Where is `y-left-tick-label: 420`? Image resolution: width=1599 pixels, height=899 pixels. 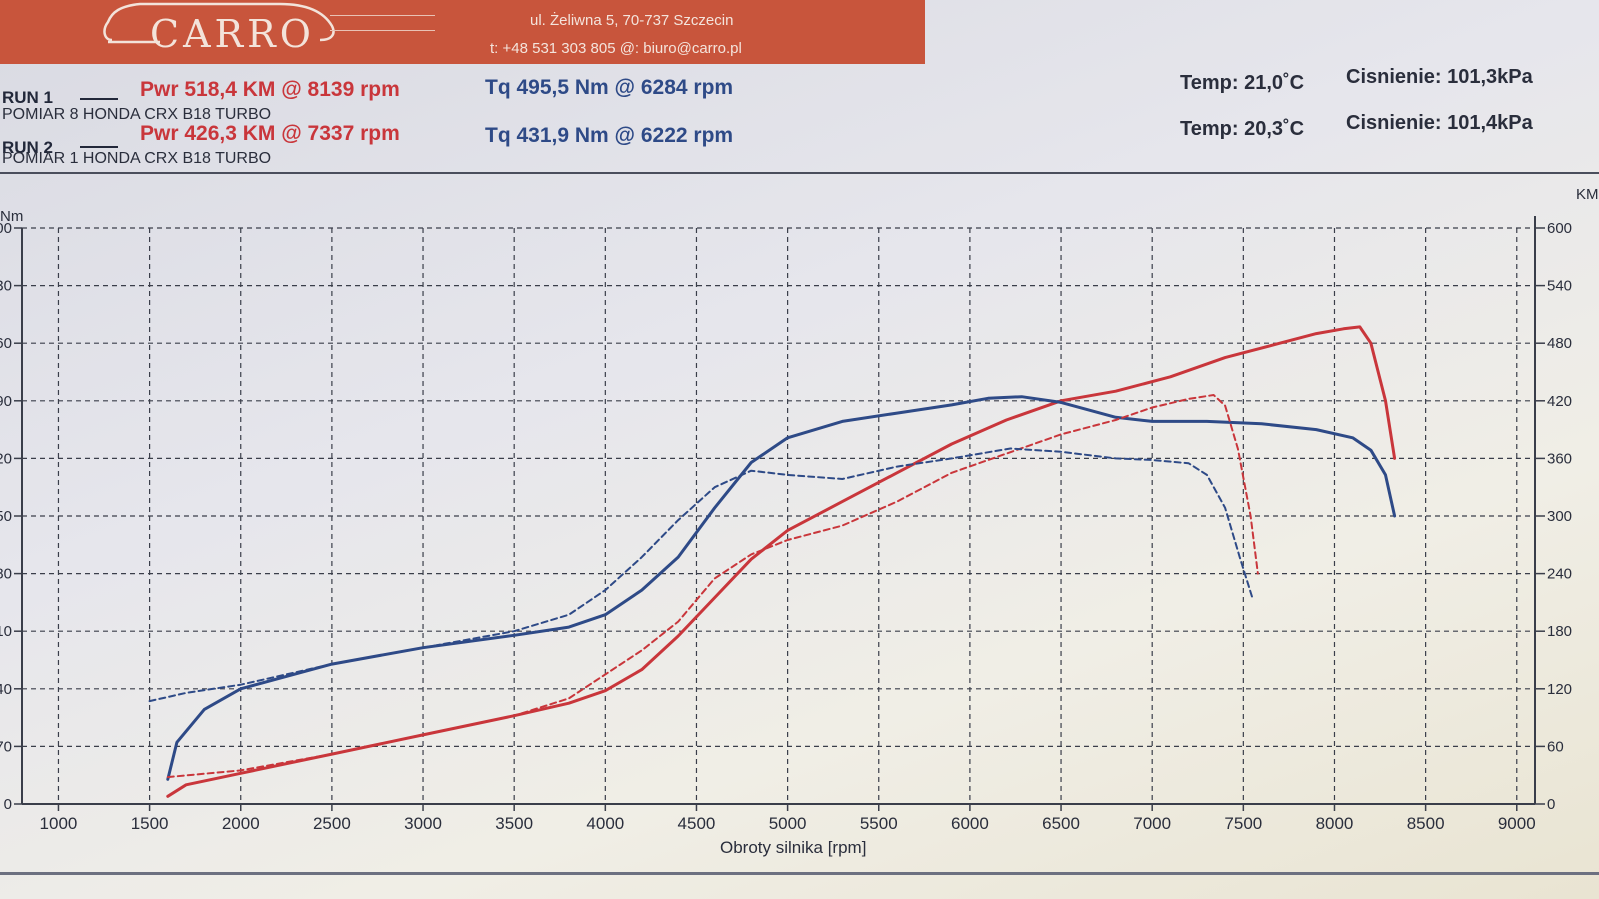
y-left-tick-label: 420 is located at coordinates (6, 458).